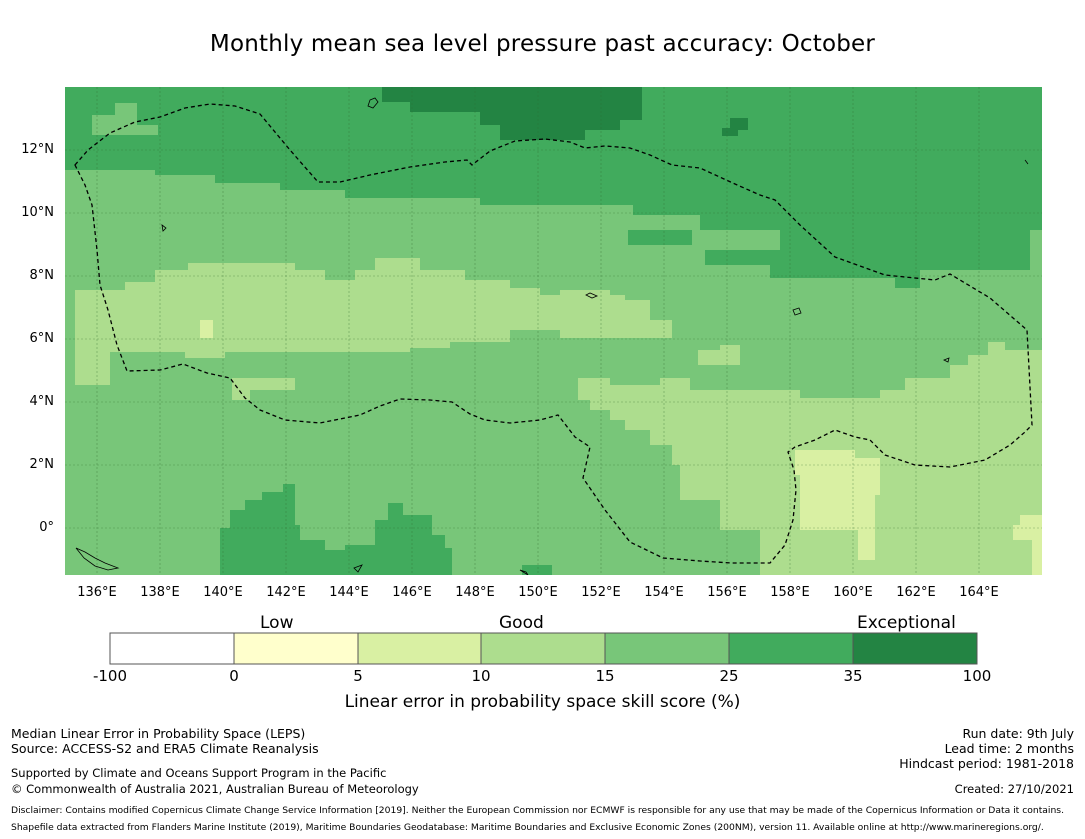  What do you see at coordinates (790, 592) in the screenshot?
I see `lon-label-158e: 158°E` at bounding box center [790, 592].